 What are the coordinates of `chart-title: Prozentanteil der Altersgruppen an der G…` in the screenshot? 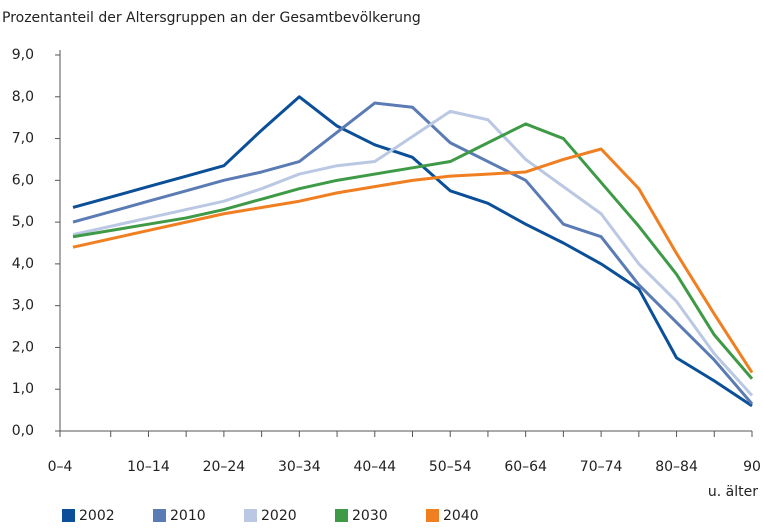 It's located at (211, 18).